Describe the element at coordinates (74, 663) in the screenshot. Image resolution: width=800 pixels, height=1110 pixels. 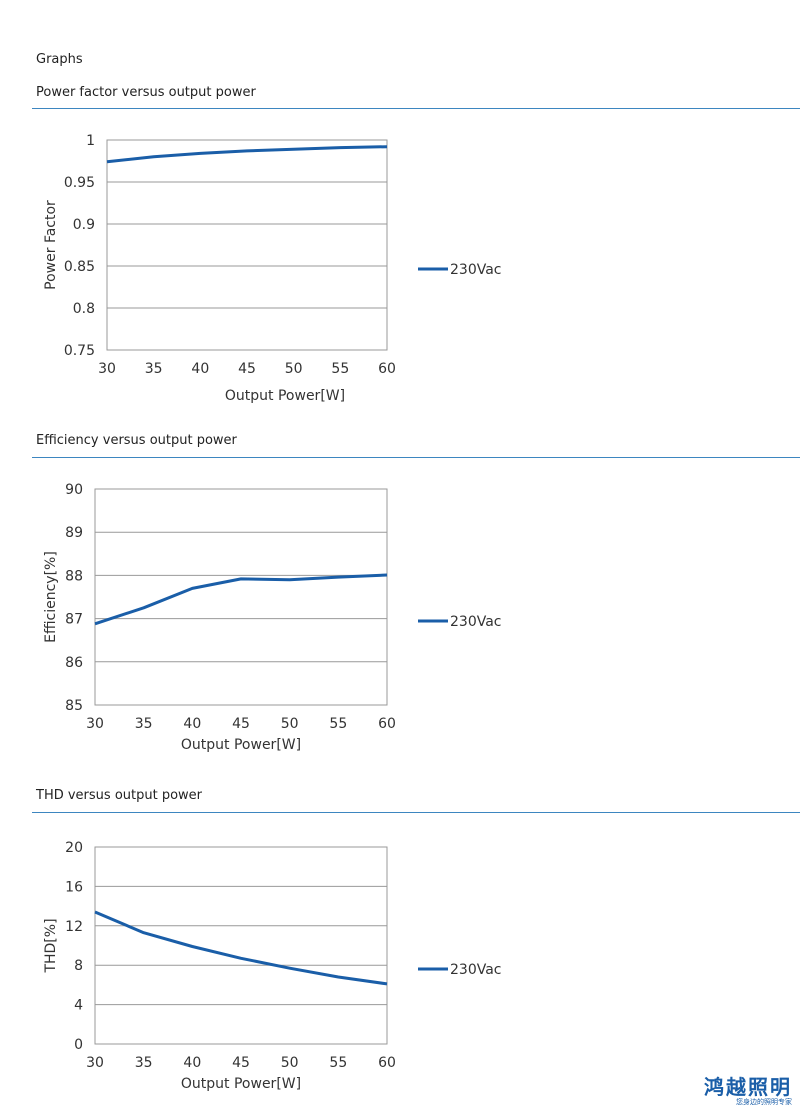
I see `y-tick-label: 86` at that location.